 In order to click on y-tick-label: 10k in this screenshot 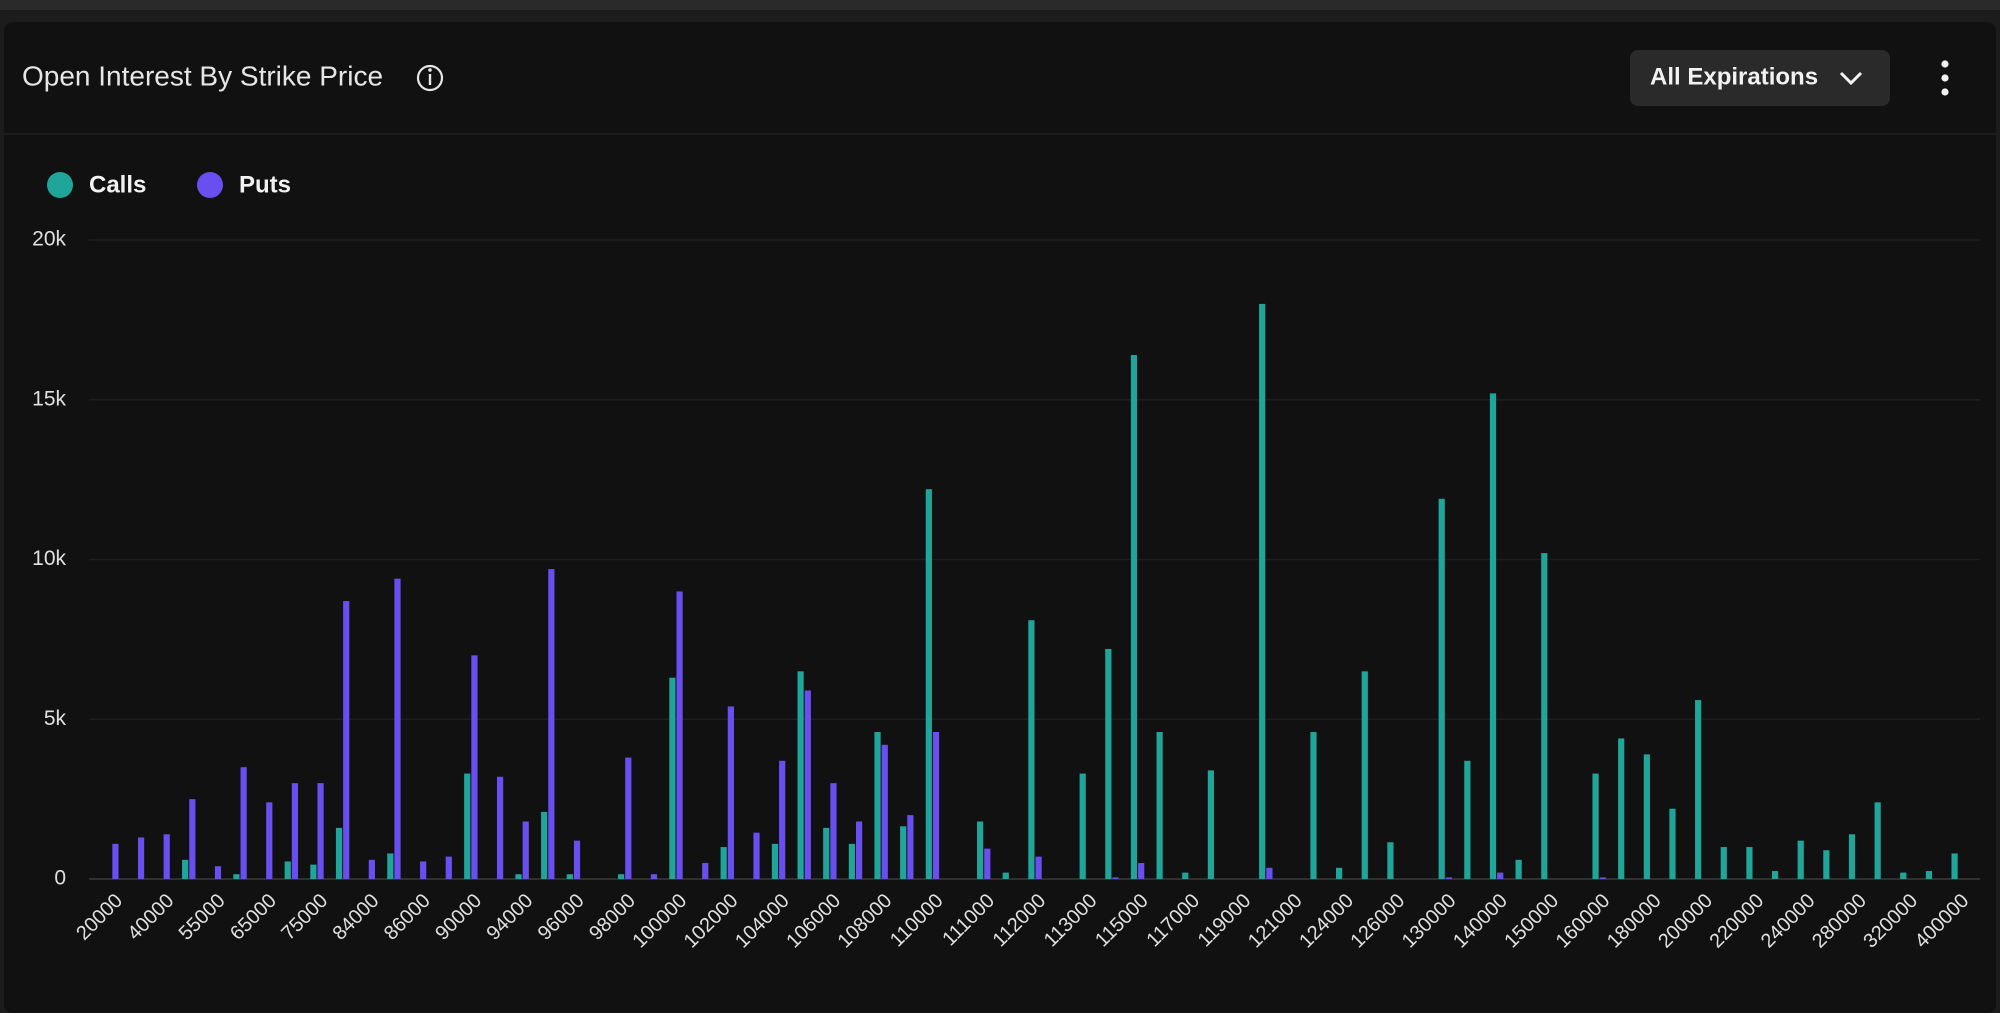, I will do `click(49, 558)`.